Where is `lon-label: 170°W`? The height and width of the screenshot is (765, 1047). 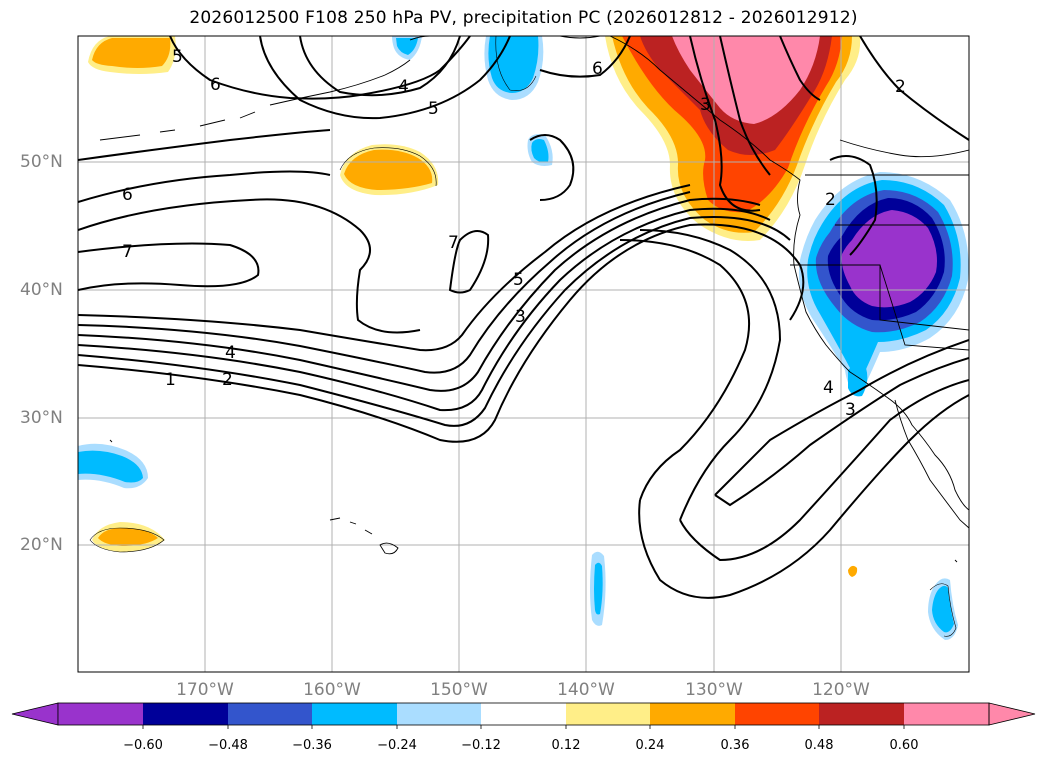
lon-label: 170°W is located at coordinates (205, 690).